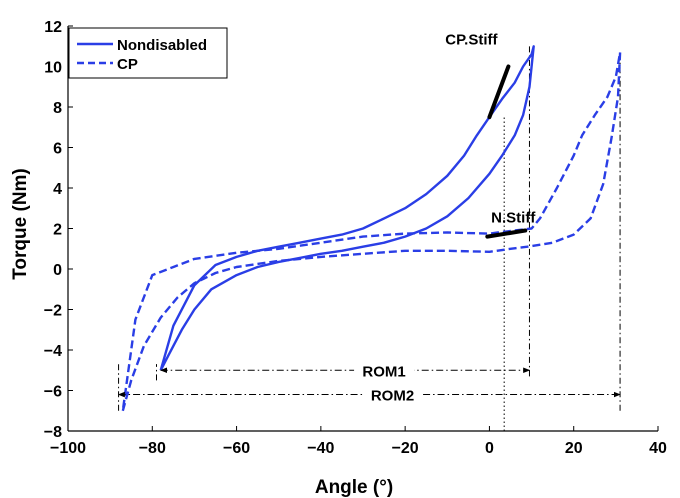  Describe the element at coordinates (513, 218) in the screenshot. I see `stiffness-label: N.Stiff` at that location.